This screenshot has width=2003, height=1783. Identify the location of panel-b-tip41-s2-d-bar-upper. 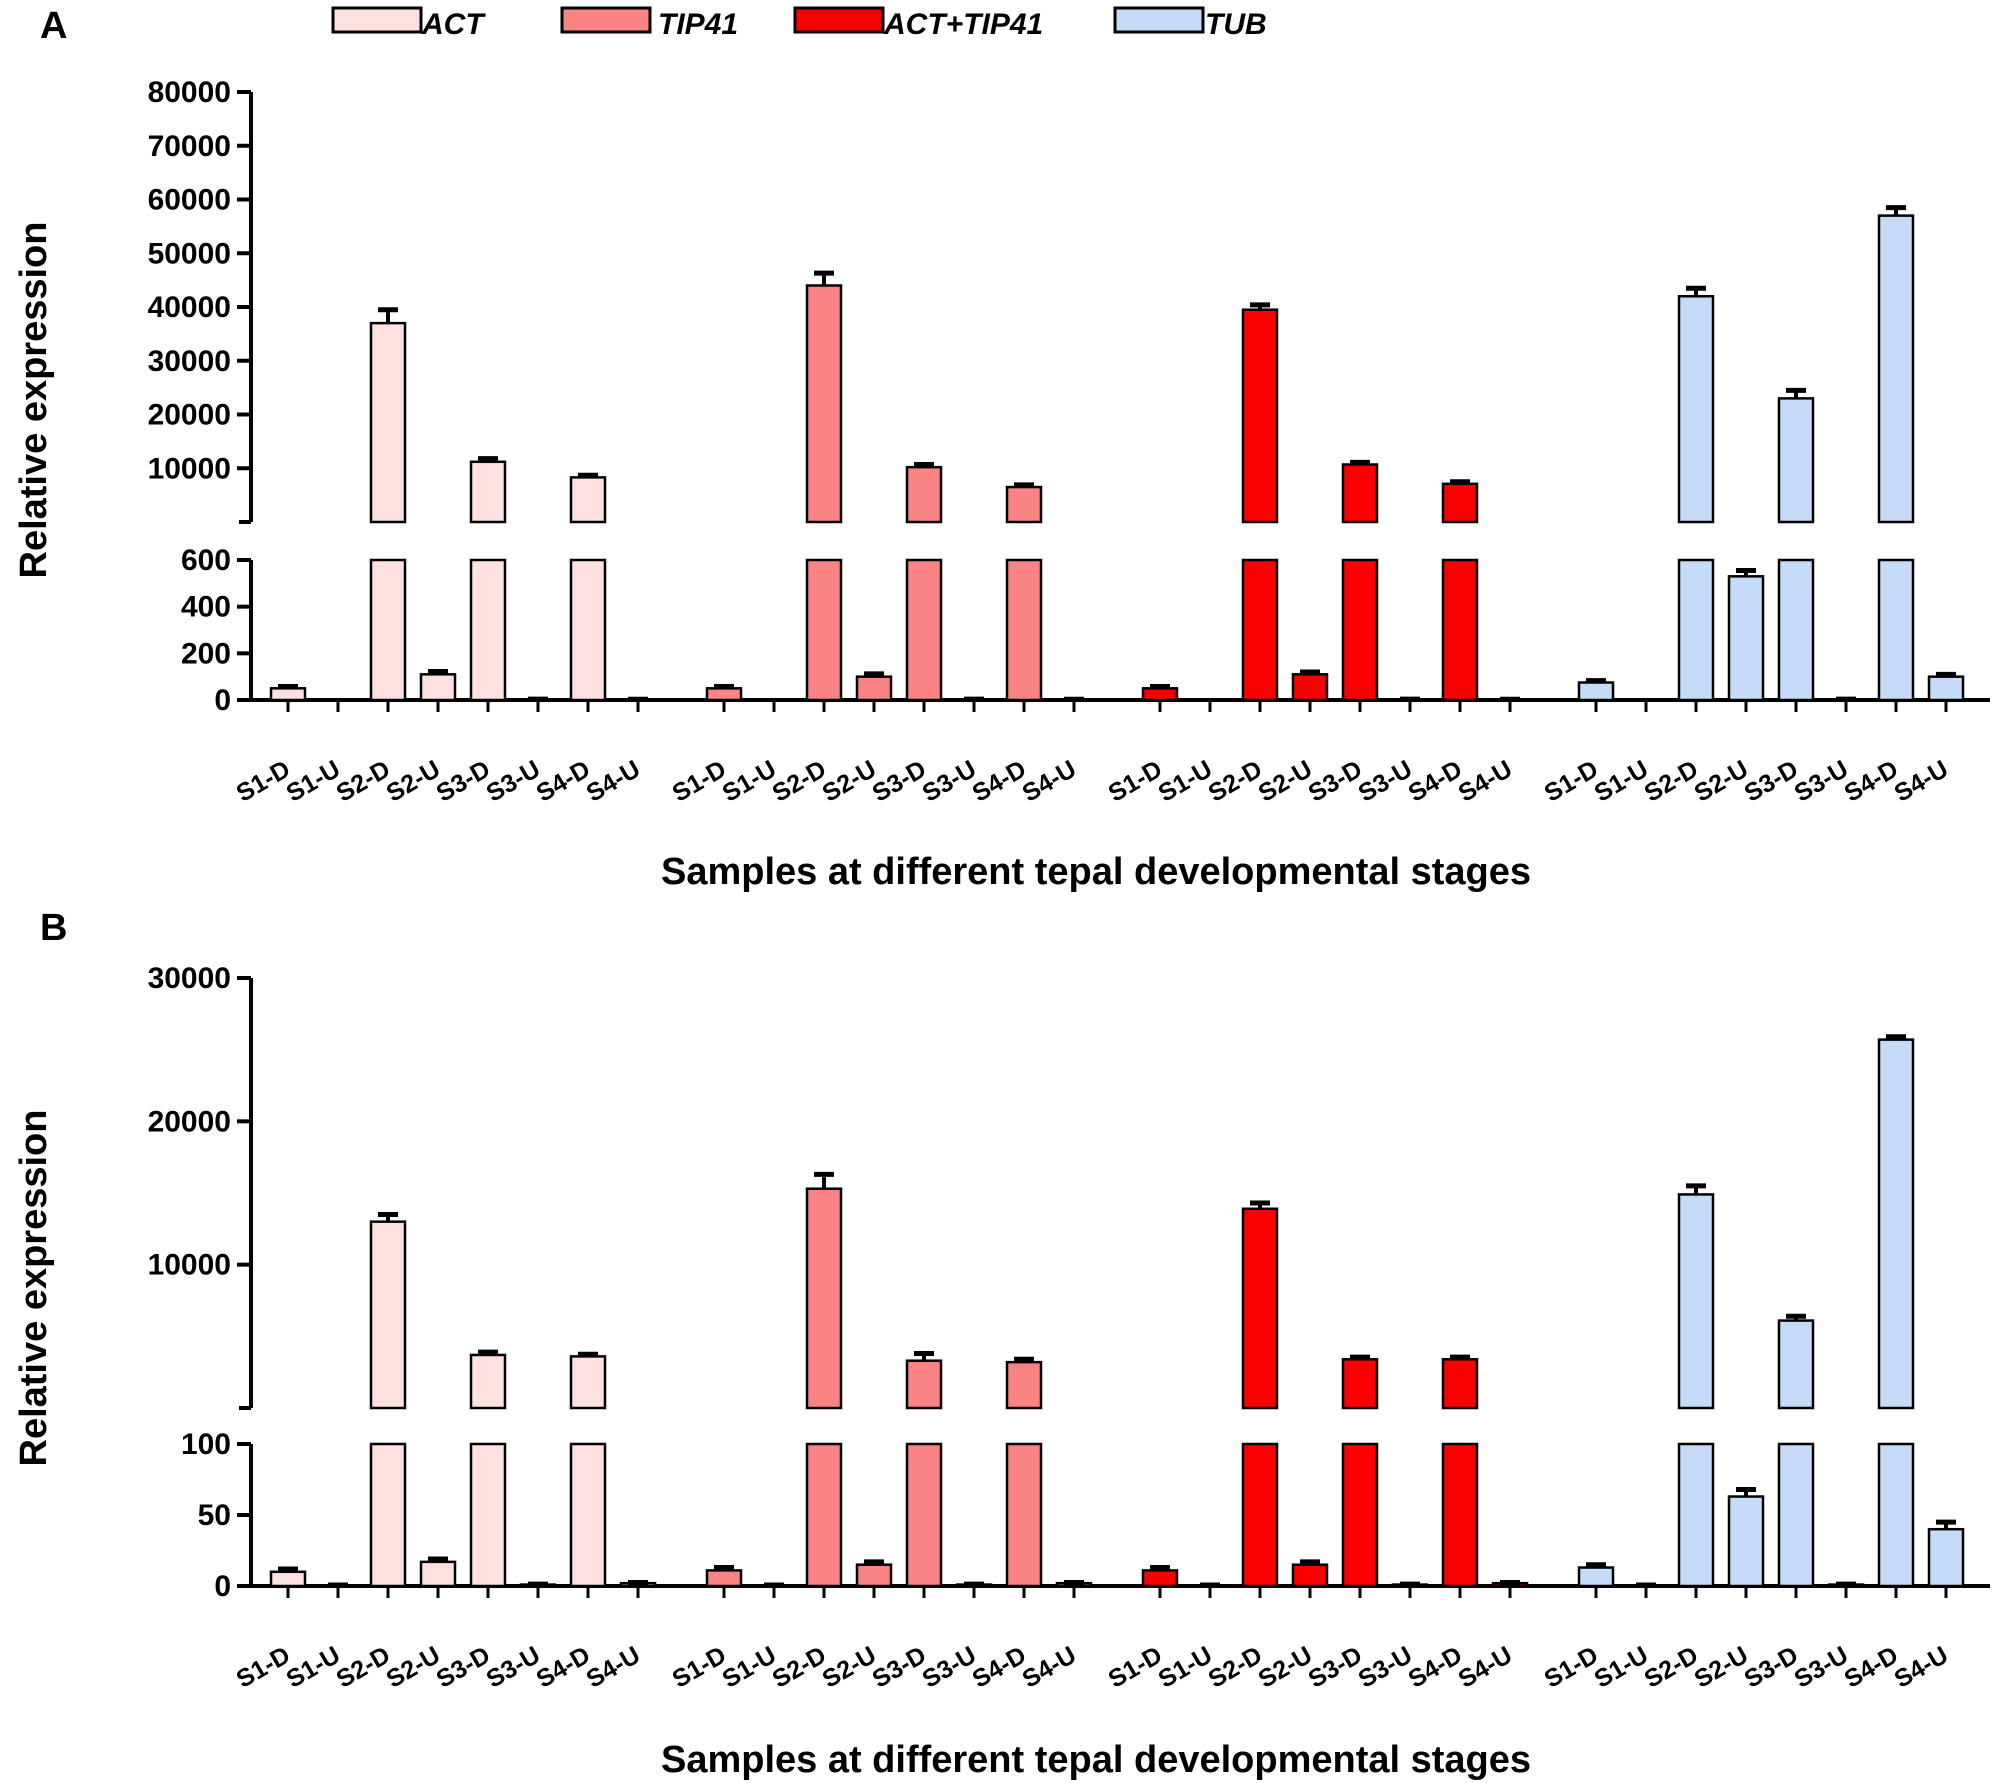
(824, 1298).